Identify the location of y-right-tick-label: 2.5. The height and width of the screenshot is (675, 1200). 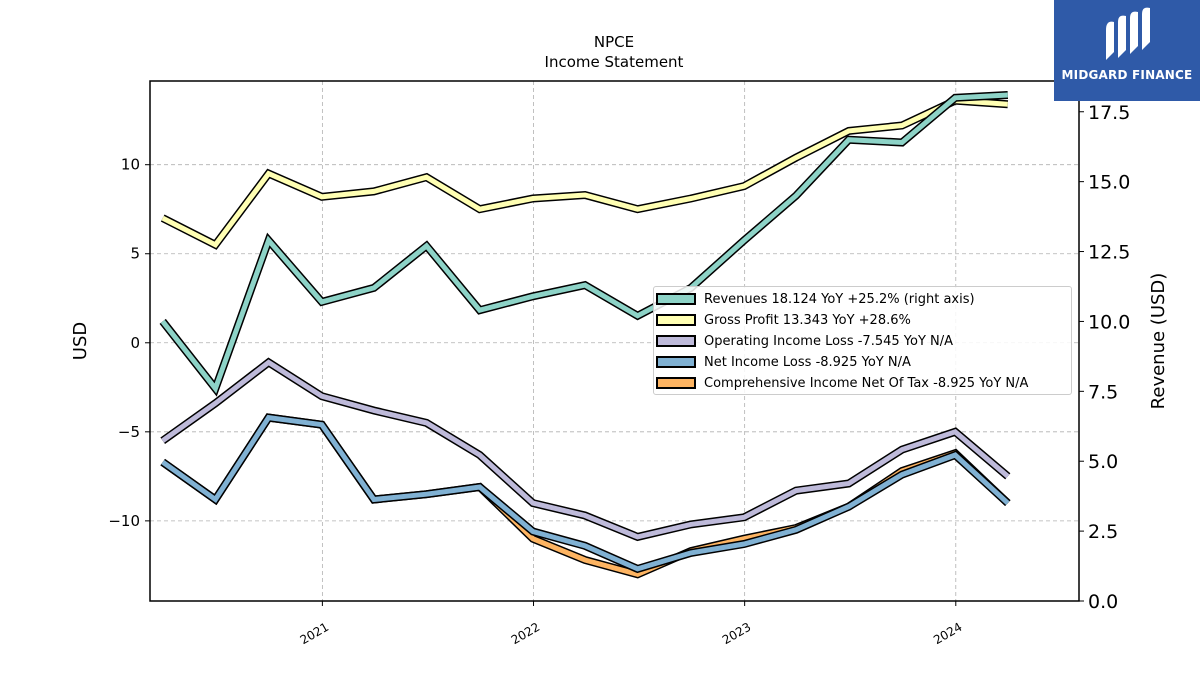
(1103, 532).